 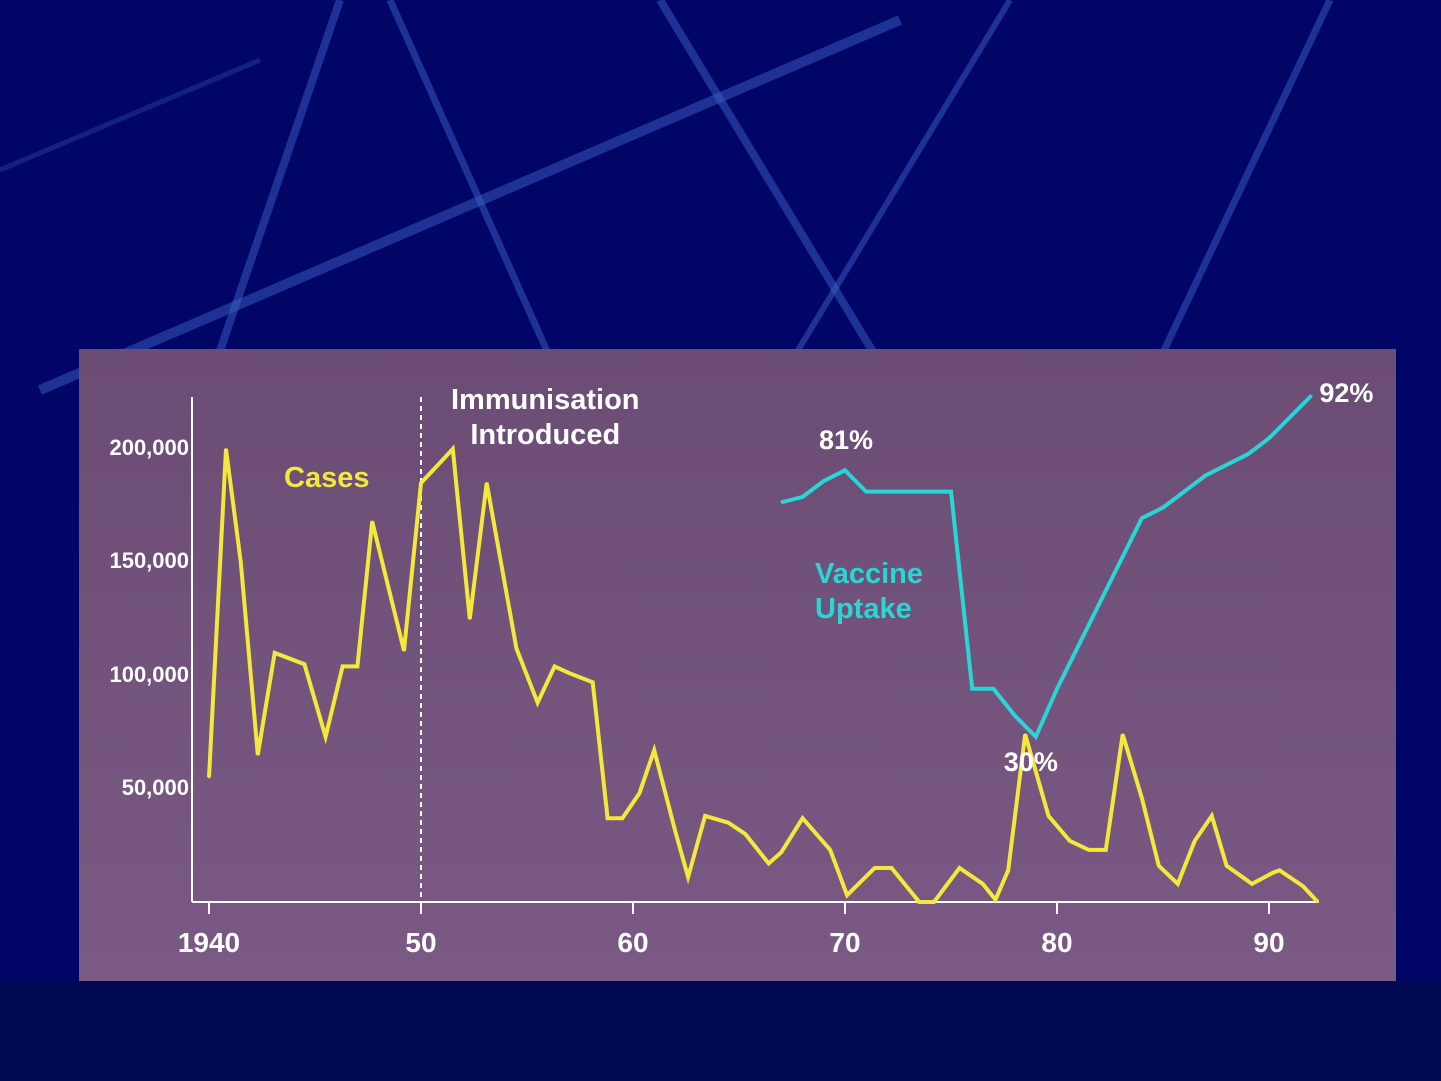 What do you see at coordinates (149, 561) in the screenshot?
I see `y-tick-label: 150,000` at bounding box center [149, 561].